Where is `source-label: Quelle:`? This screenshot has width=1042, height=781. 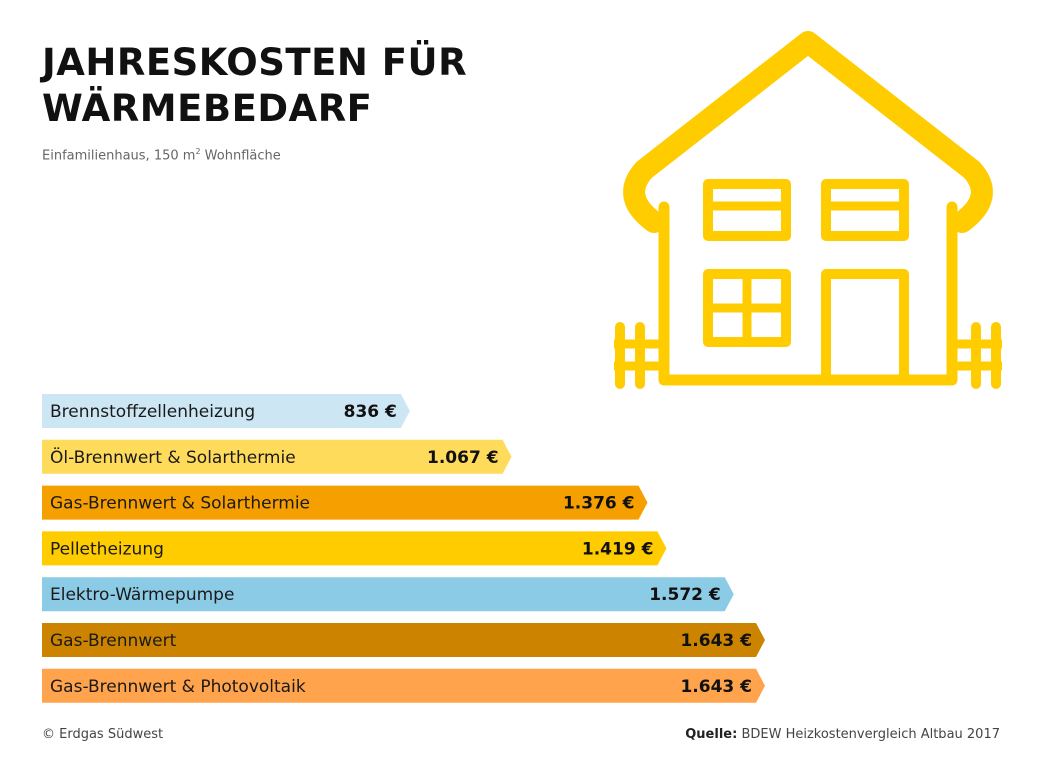 source-label: Quelle: is located at coordinates (711, 734).